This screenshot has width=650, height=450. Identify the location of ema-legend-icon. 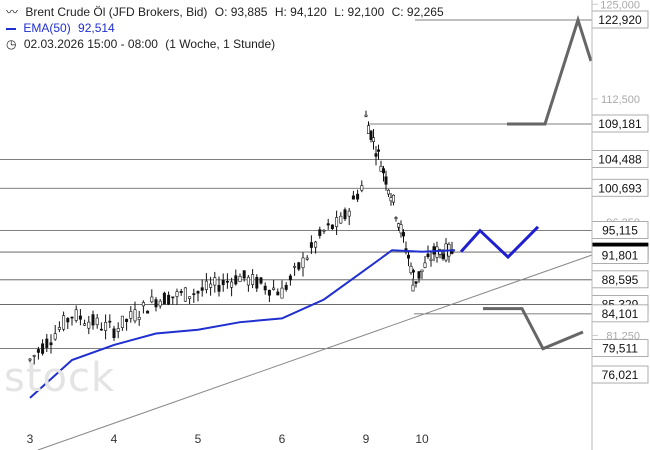
(11, 28).